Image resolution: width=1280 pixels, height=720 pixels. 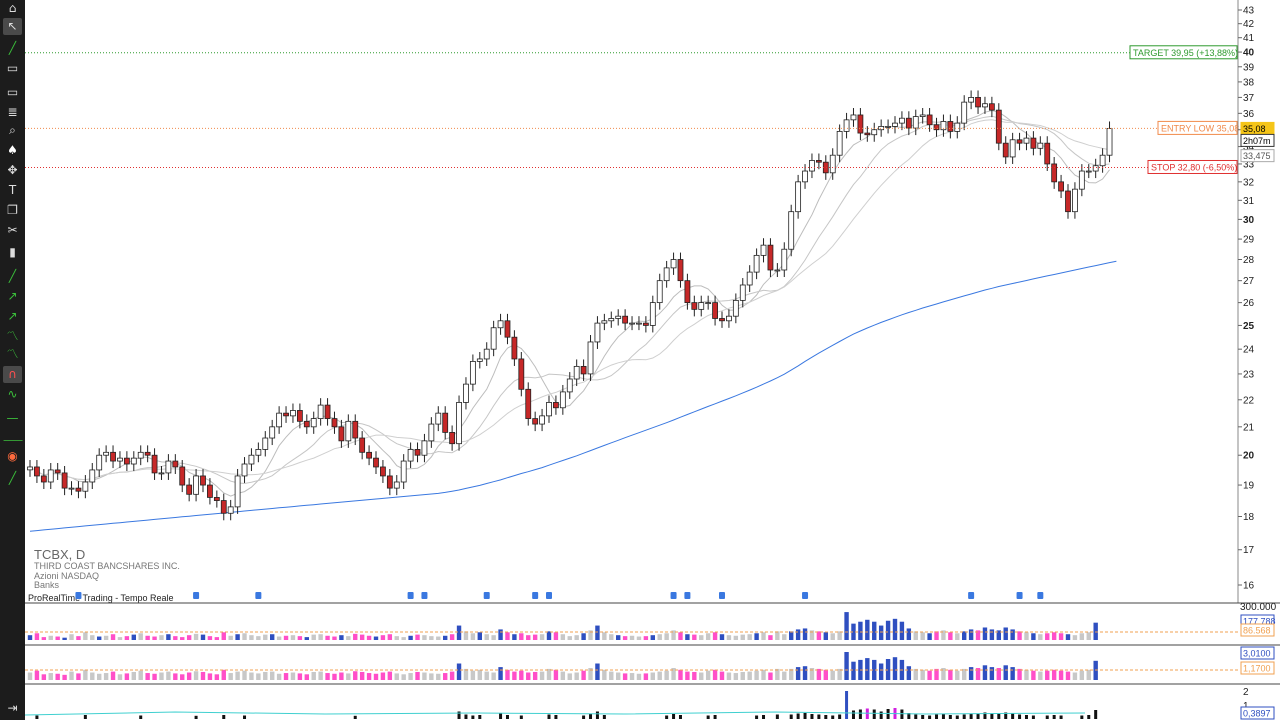 I want to click on tools-icon: ✂, so click(x=12, y=230).